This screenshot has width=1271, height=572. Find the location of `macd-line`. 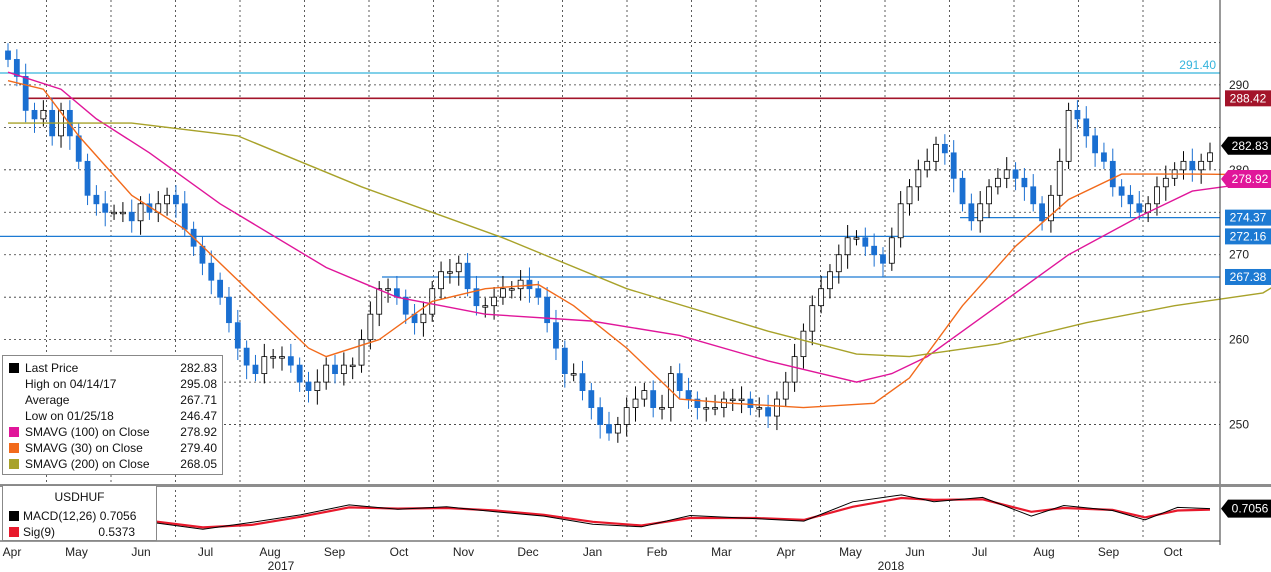

macd-line is located at coordinates (609, 512).